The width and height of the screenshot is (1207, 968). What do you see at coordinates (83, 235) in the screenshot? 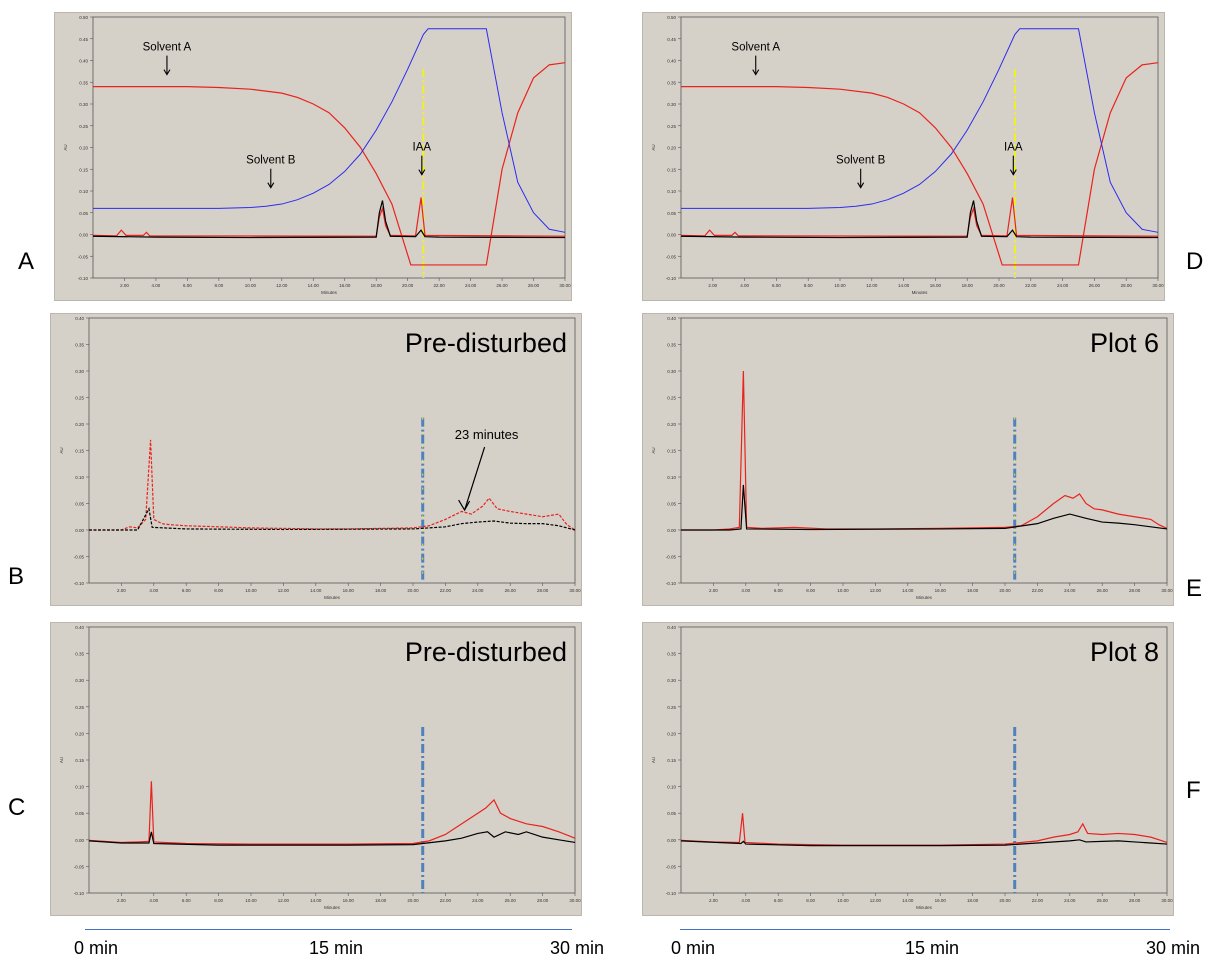
I see `y-tick-label: 0.00` at bounding box center [83, 235].